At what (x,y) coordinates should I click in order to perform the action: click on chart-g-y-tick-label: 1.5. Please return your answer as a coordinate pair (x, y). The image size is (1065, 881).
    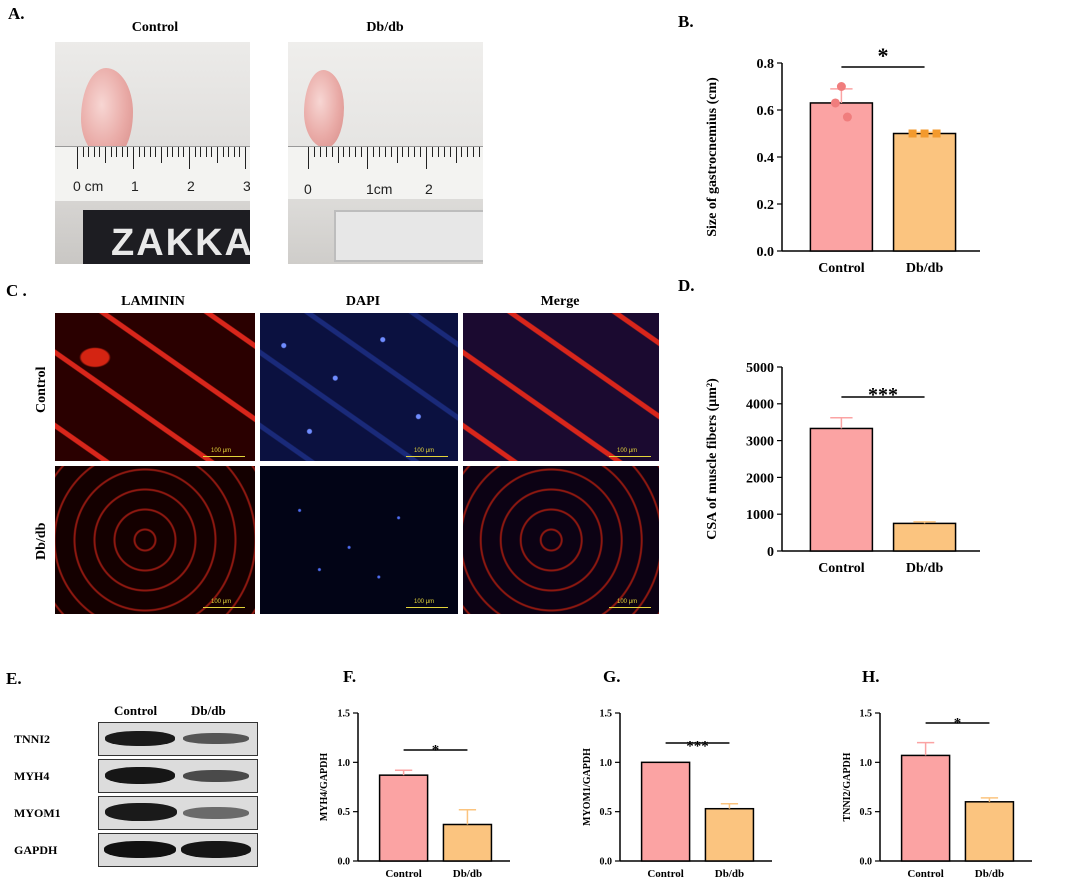
    Looking at the image, I should click on (606, 714).